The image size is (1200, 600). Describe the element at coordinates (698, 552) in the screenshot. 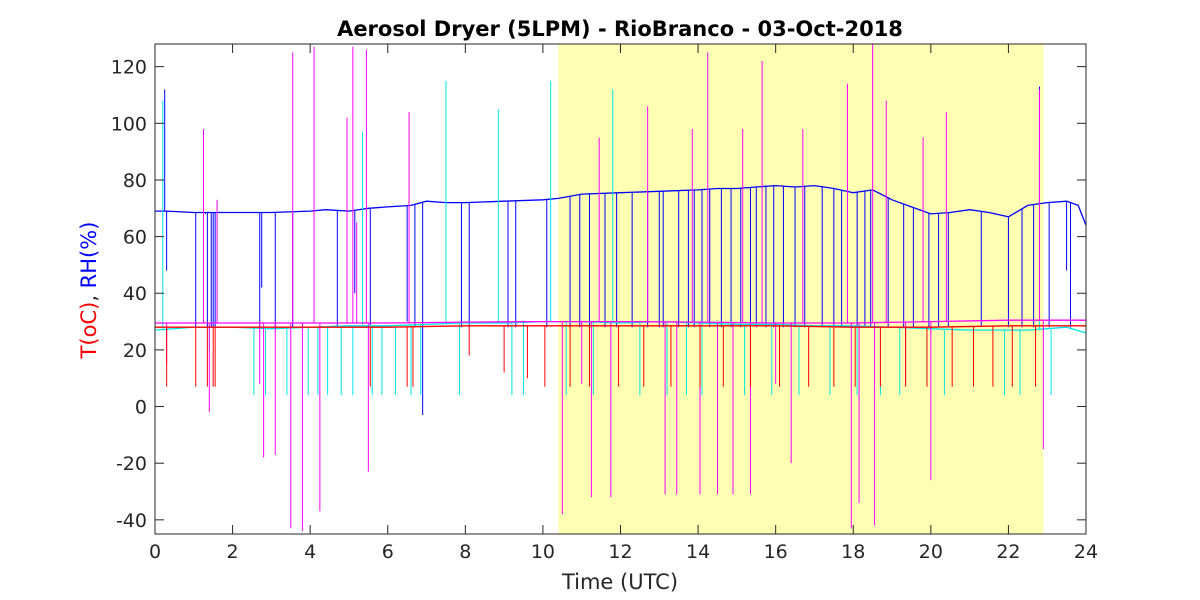

I see `x-tick-label-7: 14` at that location.